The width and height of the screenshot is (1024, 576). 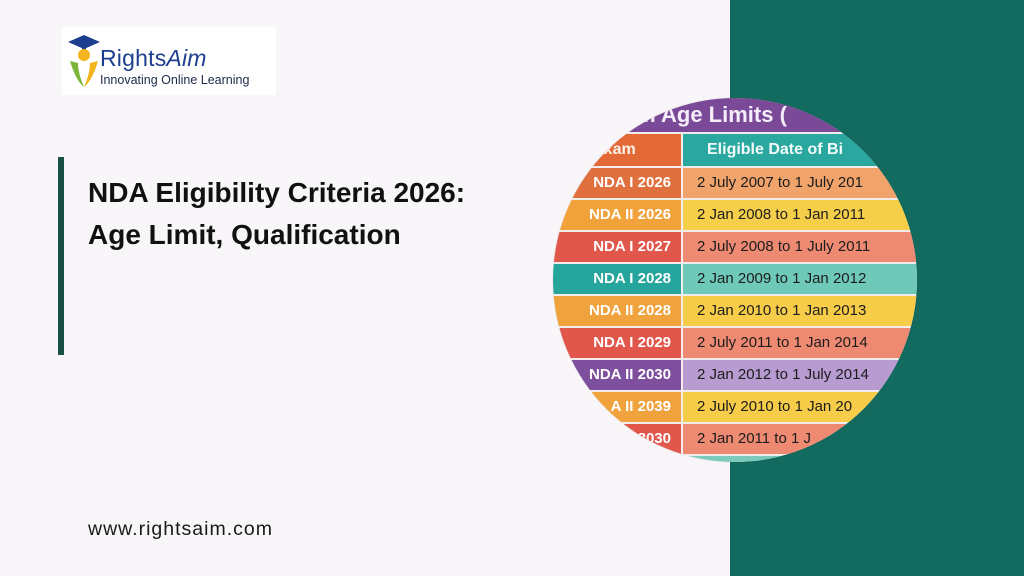 I want to click on table-cell-date: 2 July 2010 to 1 Jan 20, so click(x=800, y=407).